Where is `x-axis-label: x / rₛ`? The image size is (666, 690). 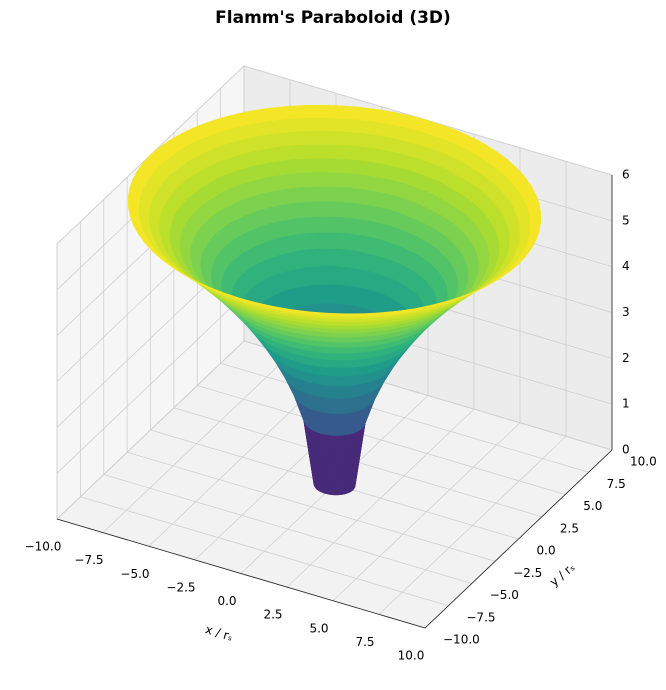
x-axis-label: x / rₛ is located at coordinates (219, 633).